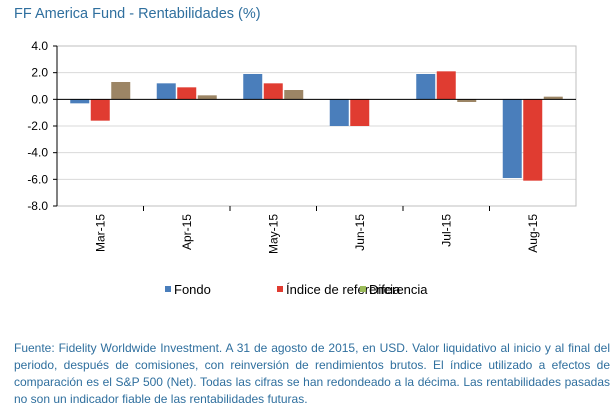 This screenshot has height=411, width=615. Describe the element at coordinates (37, 206) in the screenshot. I see `y-tick-label: -8.0` at that location.